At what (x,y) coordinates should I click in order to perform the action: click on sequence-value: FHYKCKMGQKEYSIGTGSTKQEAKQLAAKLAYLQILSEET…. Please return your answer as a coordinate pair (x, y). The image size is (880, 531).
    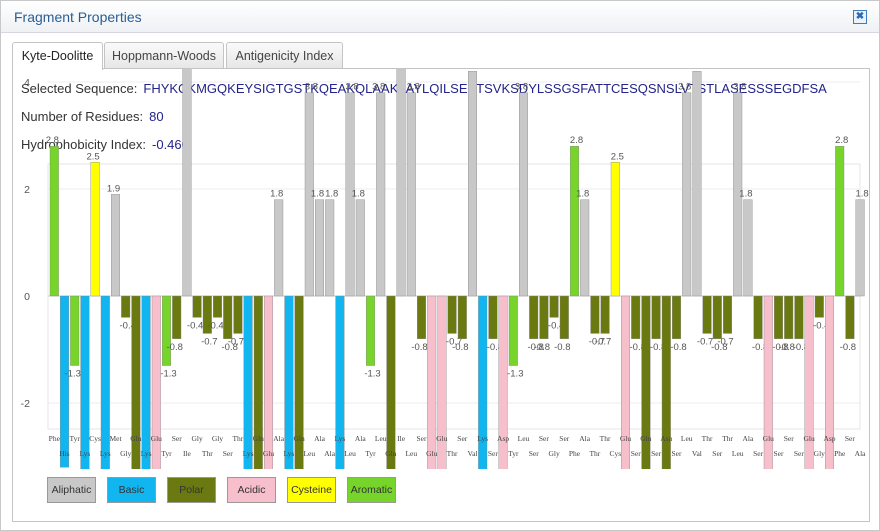
    Looking at the image, I should click on (485, 88).